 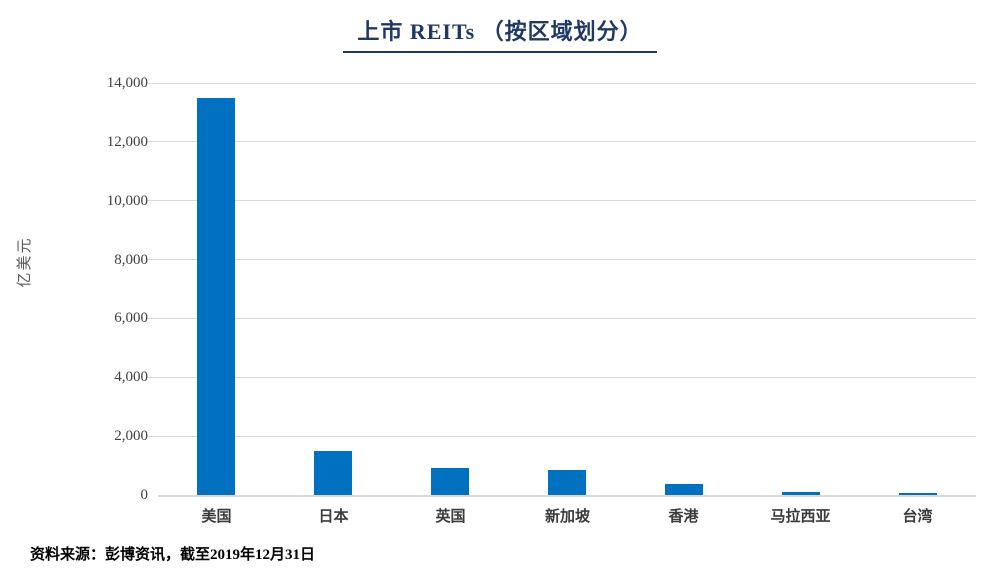 I want to click on bar-taiwan, so click(x=918, y=494).